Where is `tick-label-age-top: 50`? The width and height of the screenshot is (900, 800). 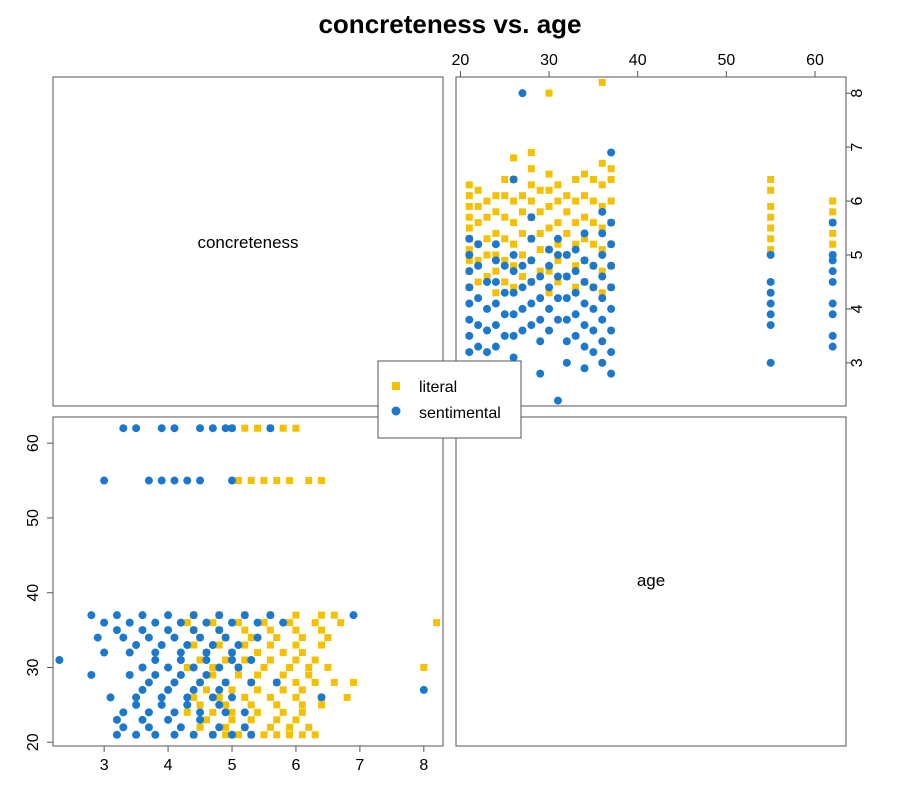
tick-label-age-top: 50 is located at coordinates (726, 60).